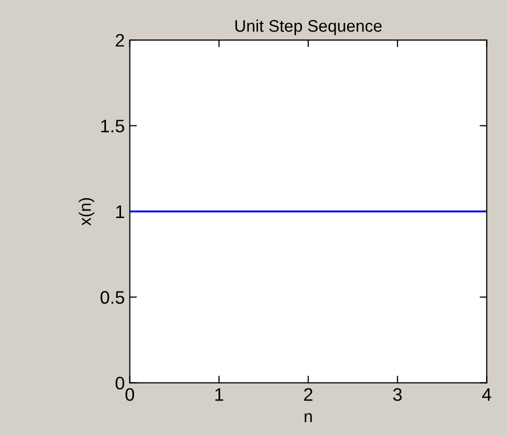  I want to click on y-axis-title: x(n), so click(86, 212).